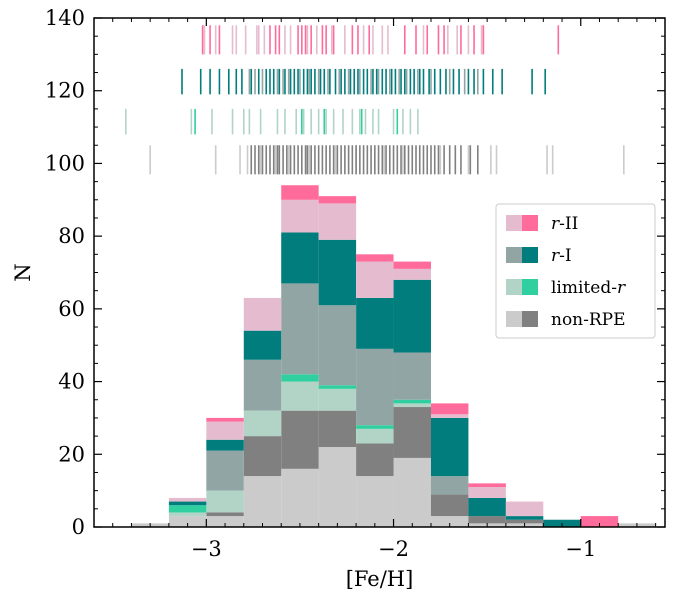 The image size is (678, 596). I want to click on legend: r-II r-I limited-r non-RPE, so click(575, 271).